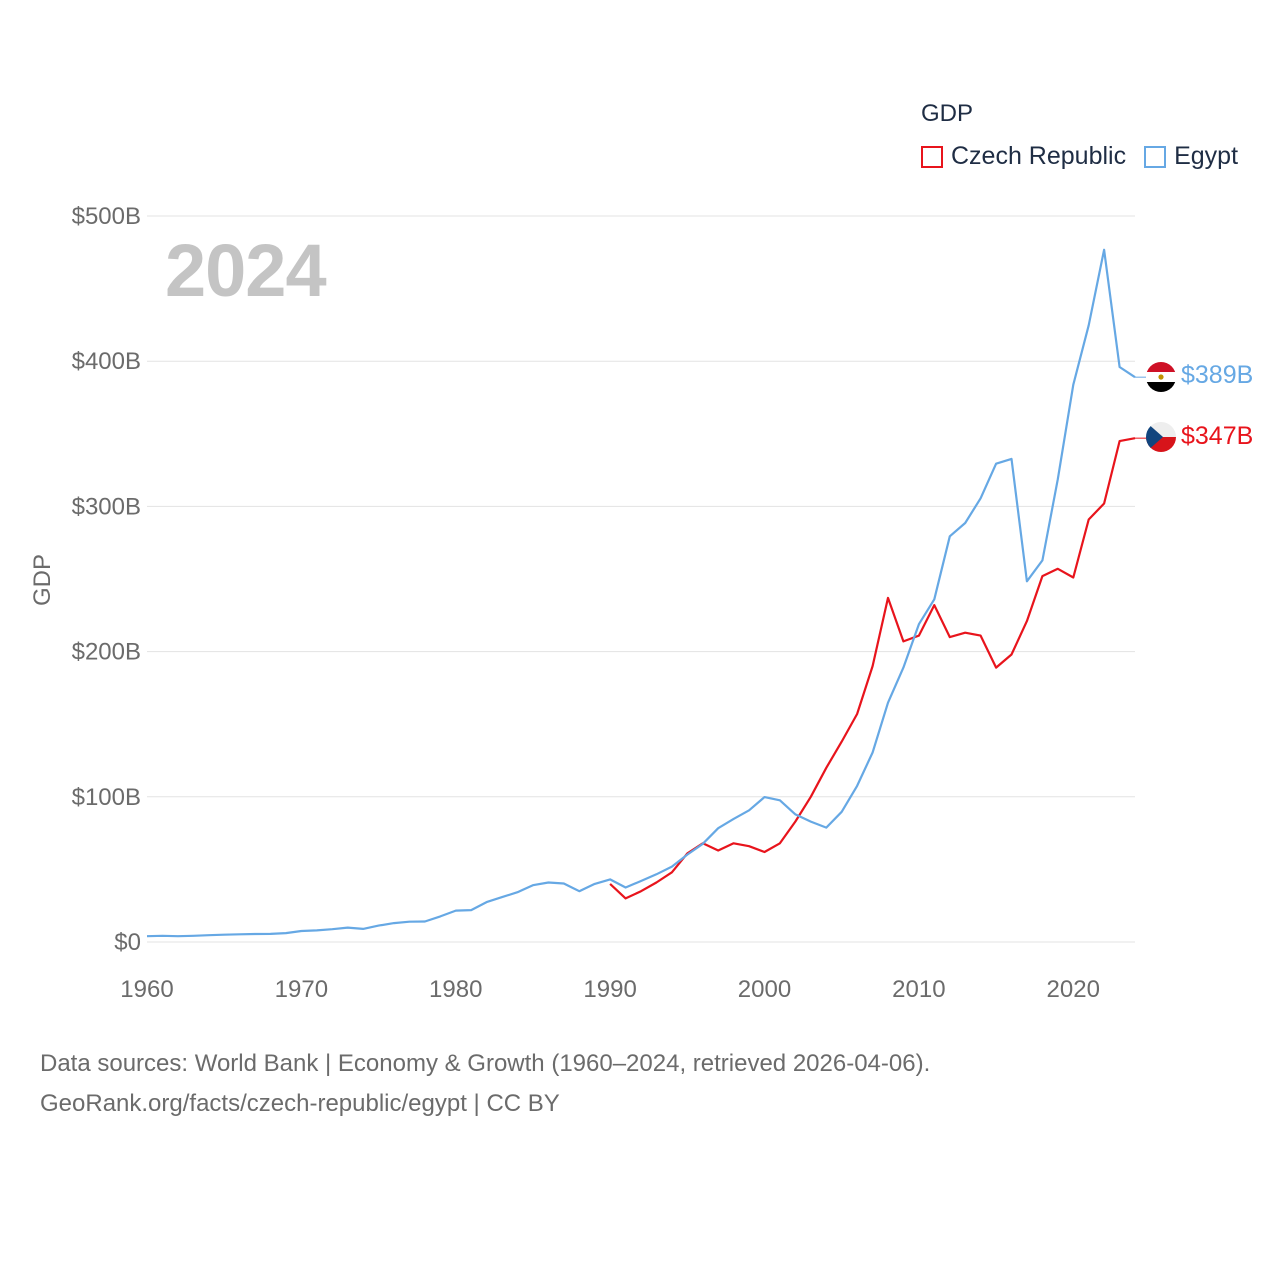  I want to click on legend-item-czech-republic: Czech Republic, so click(1023, 156).